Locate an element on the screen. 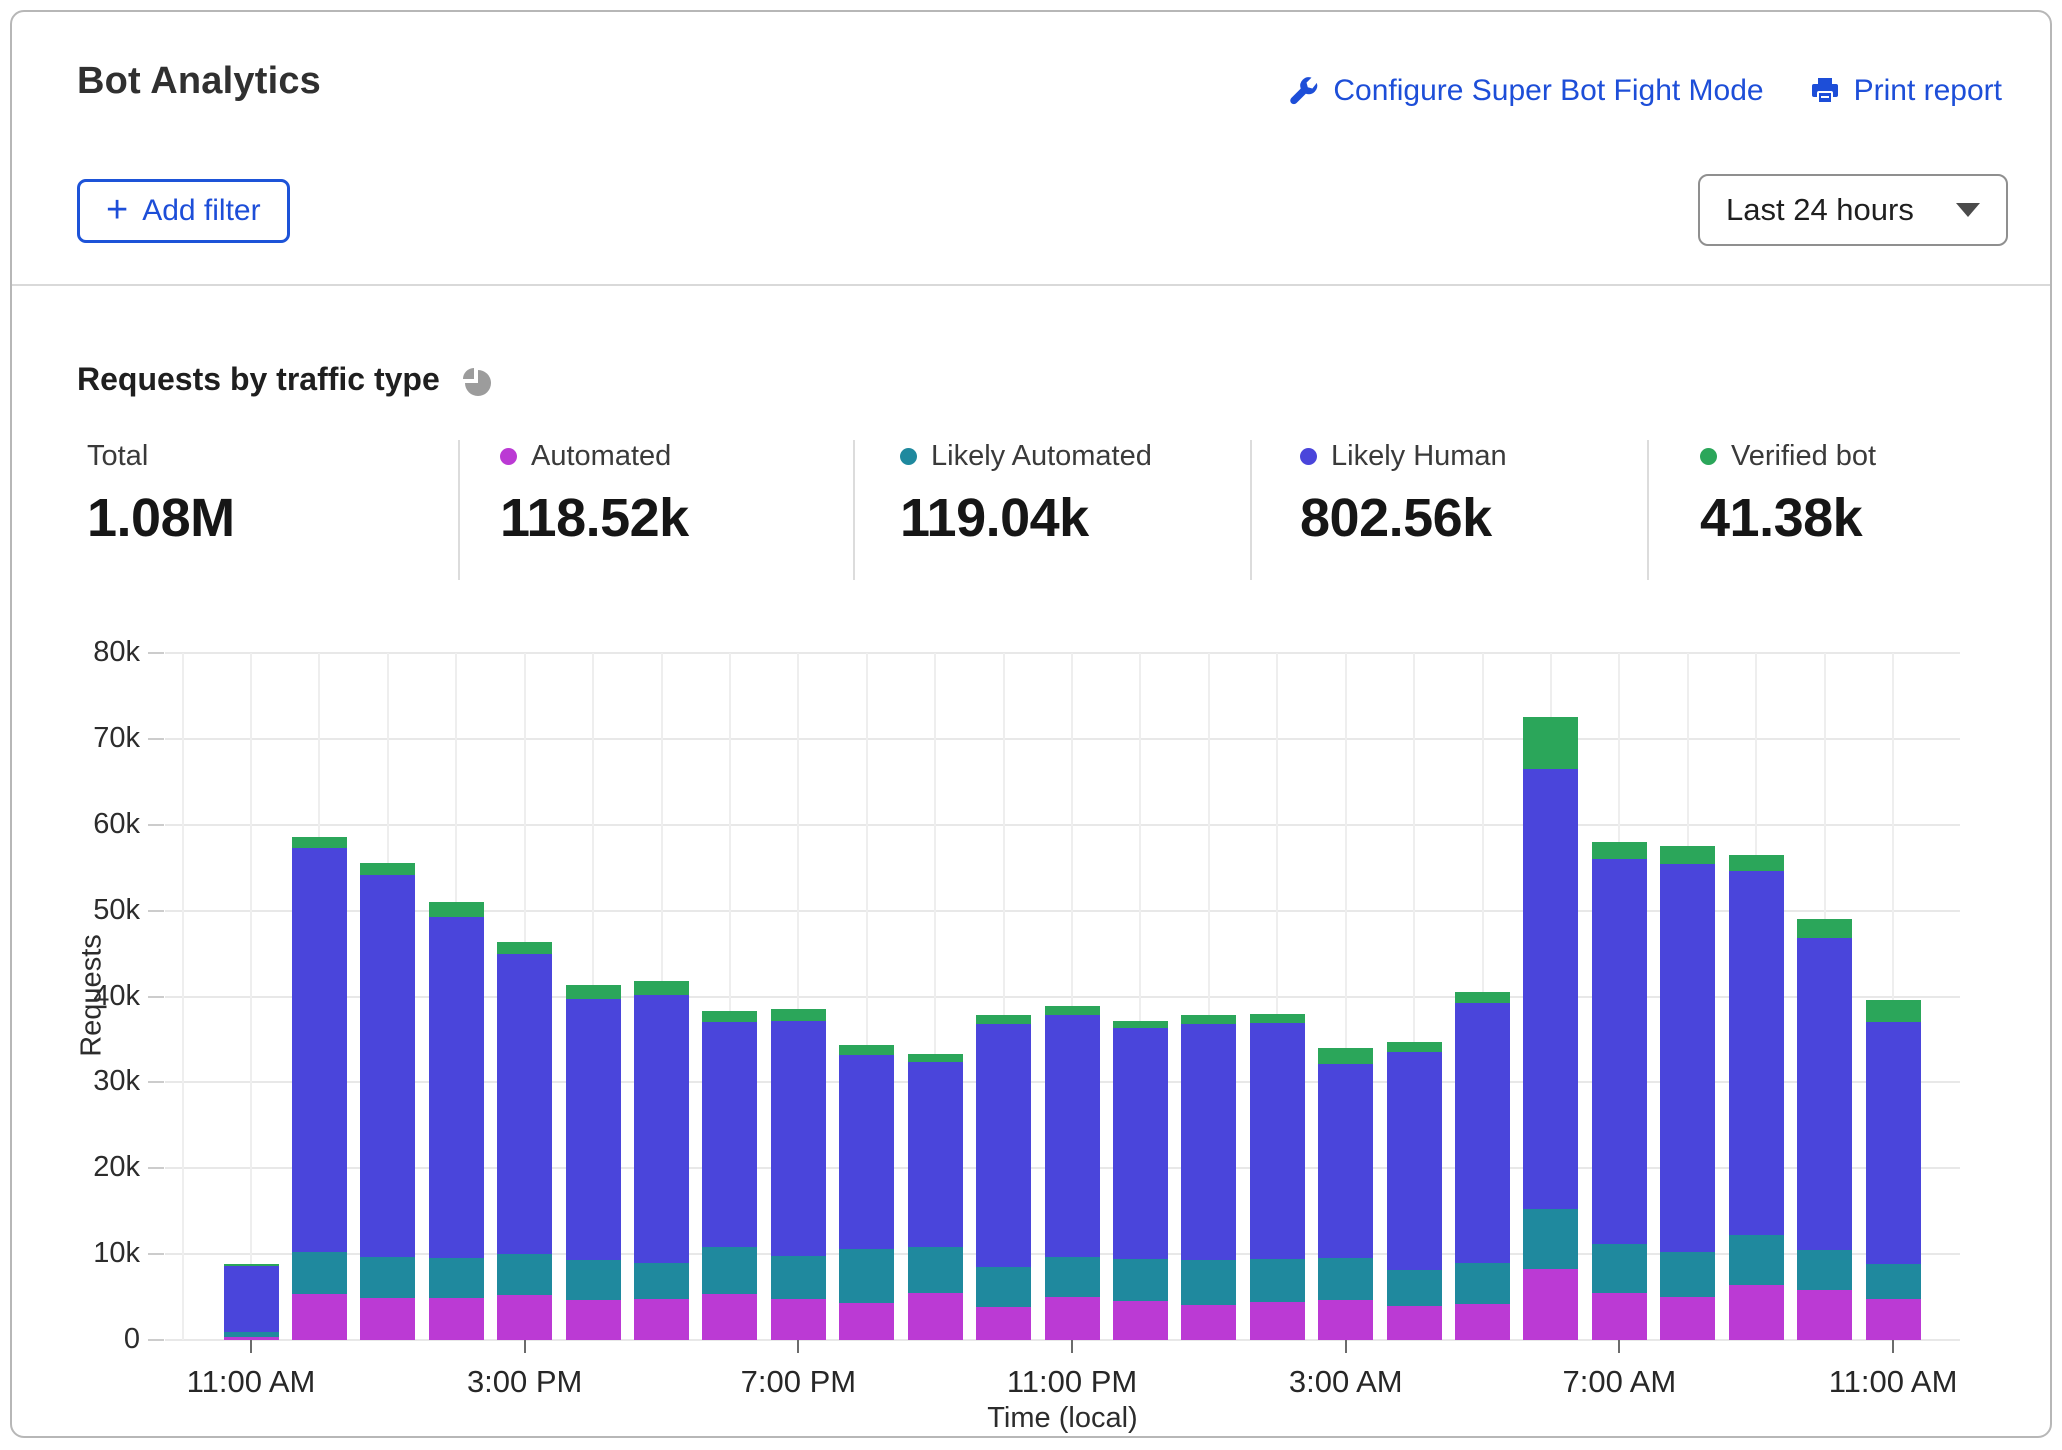  bar-12-00-pm is located at coordinates (319, 1088).